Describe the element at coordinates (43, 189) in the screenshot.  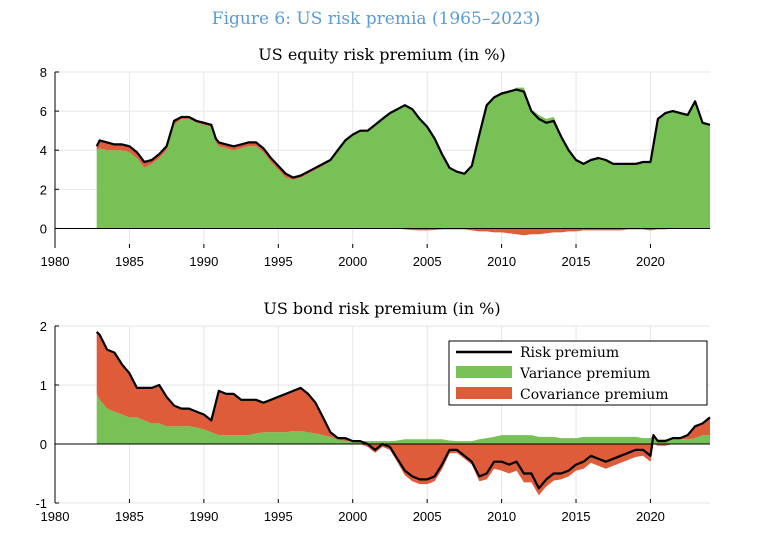
I see `equity-y-tick-label: 2` at that location.